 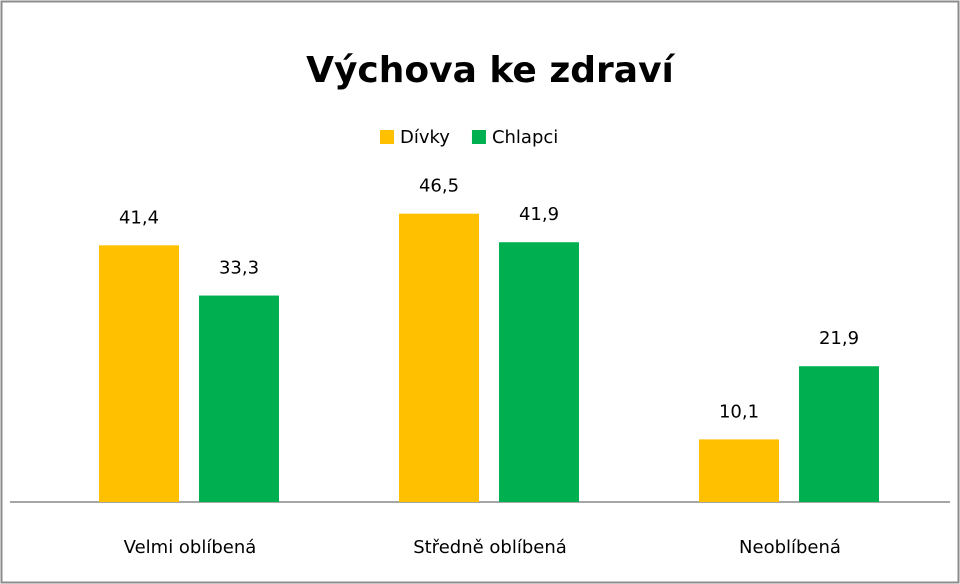 What do you see at coordinates (439, 186) in the screenshot?
I see `value-label: 46,5` at bounding box center [439, 186].